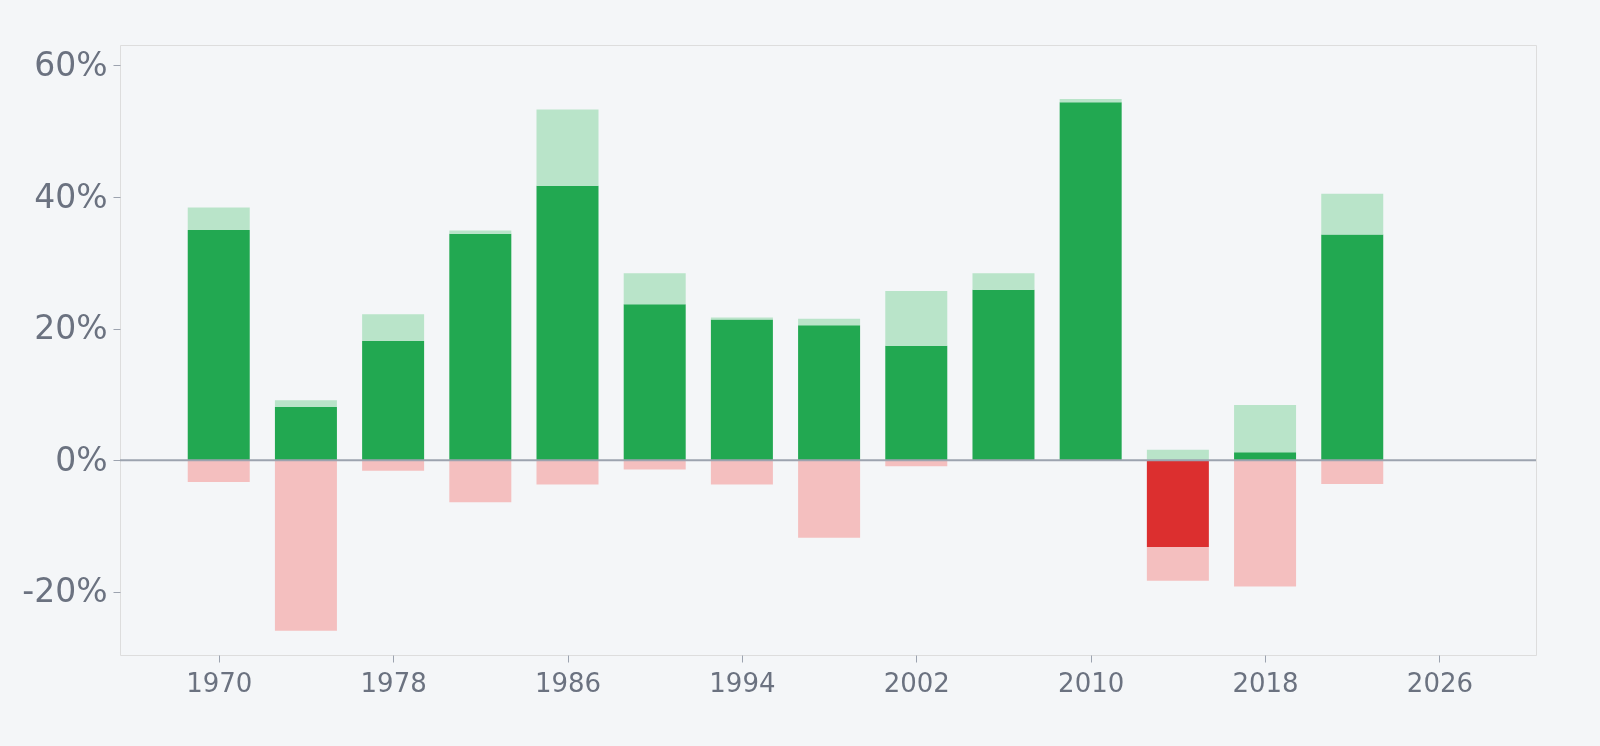 This screenshot has width=1600, height=746. What do you see at coordinates (71, 196) in the screenshot?
I see `y-tick-label: 40%` at bounding box center [71, 196].